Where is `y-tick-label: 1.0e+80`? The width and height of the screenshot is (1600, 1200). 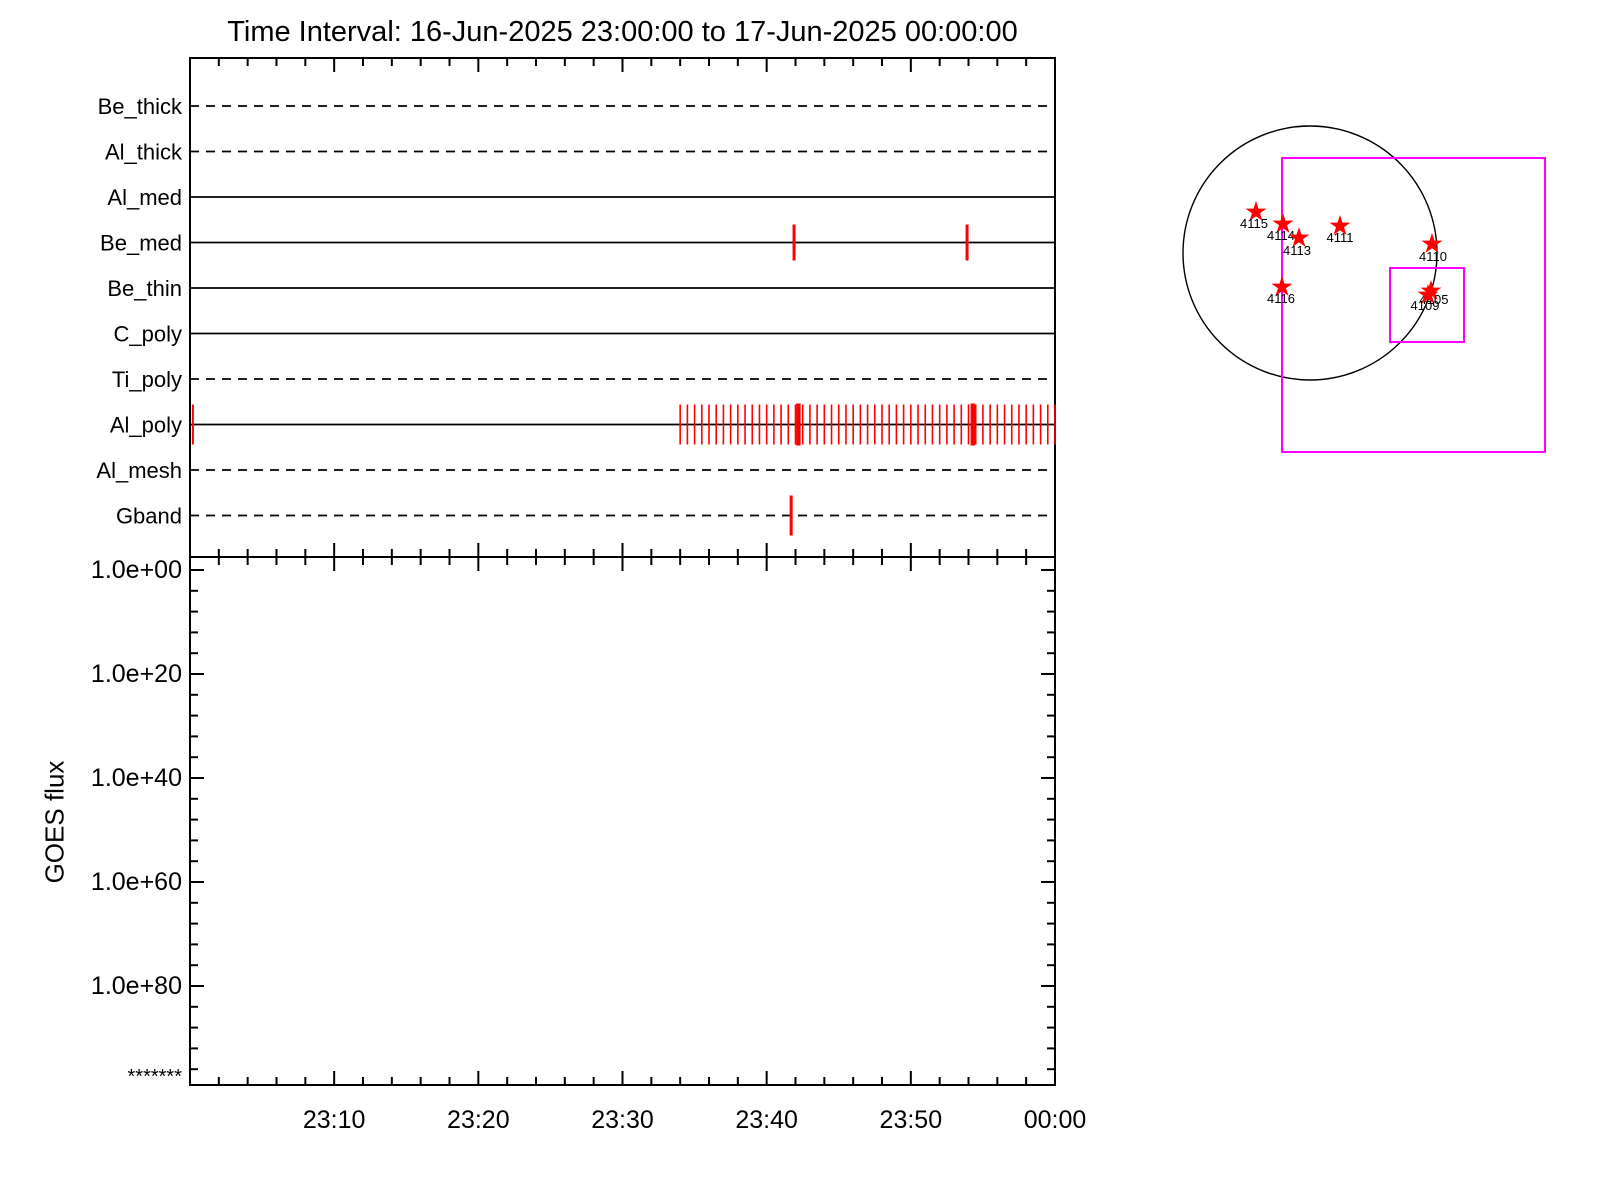 y-tick-label: 1.0e+80 is located at coordinates (136, 986).